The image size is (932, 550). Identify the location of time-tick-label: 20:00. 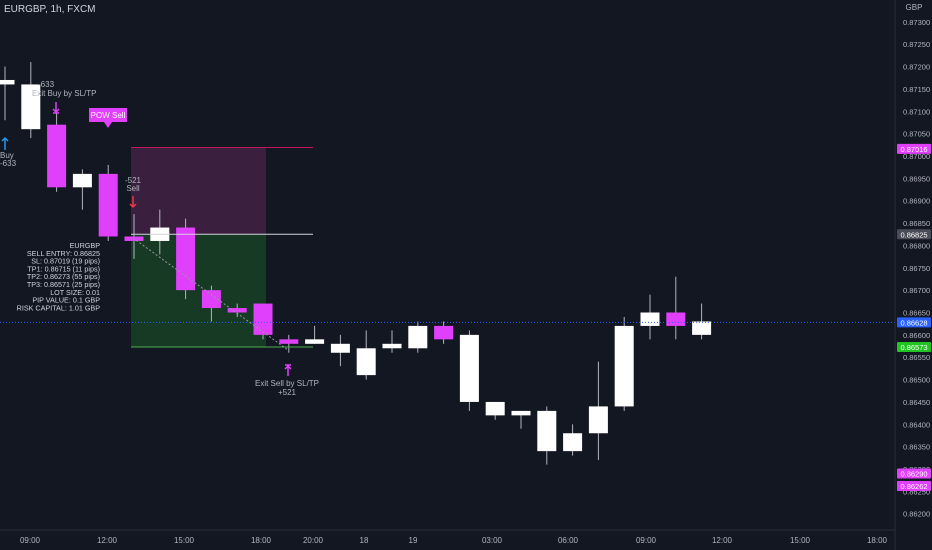
(313, 540).